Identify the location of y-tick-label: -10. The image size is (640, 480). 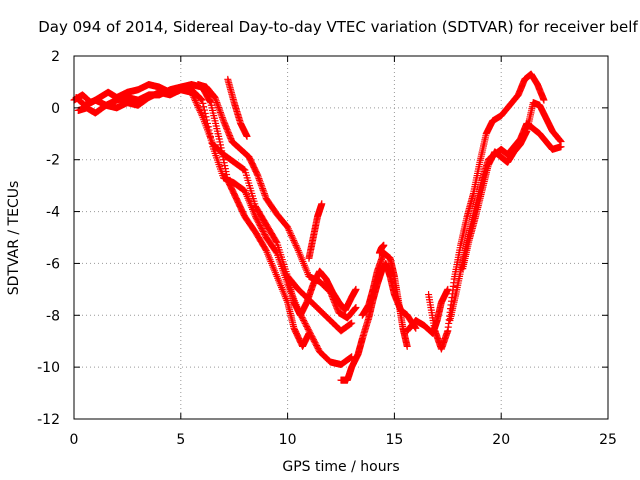
(48, 368).